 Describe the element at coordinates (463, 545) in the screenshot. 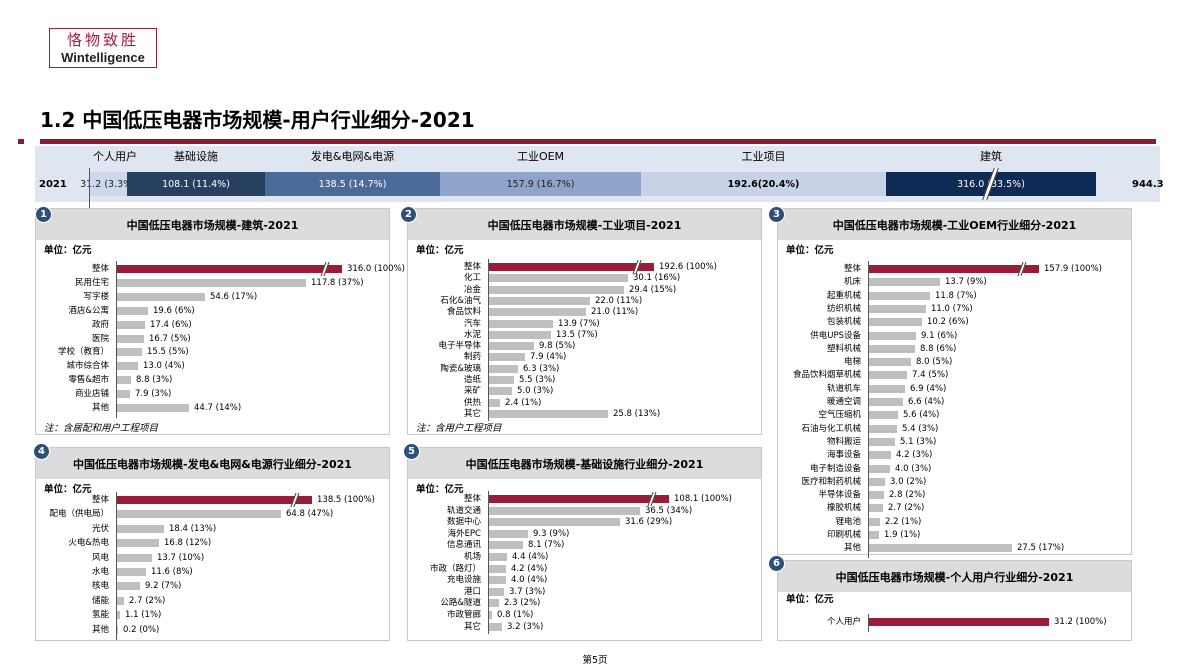

I see `row-label: 信息通讯` at that location.